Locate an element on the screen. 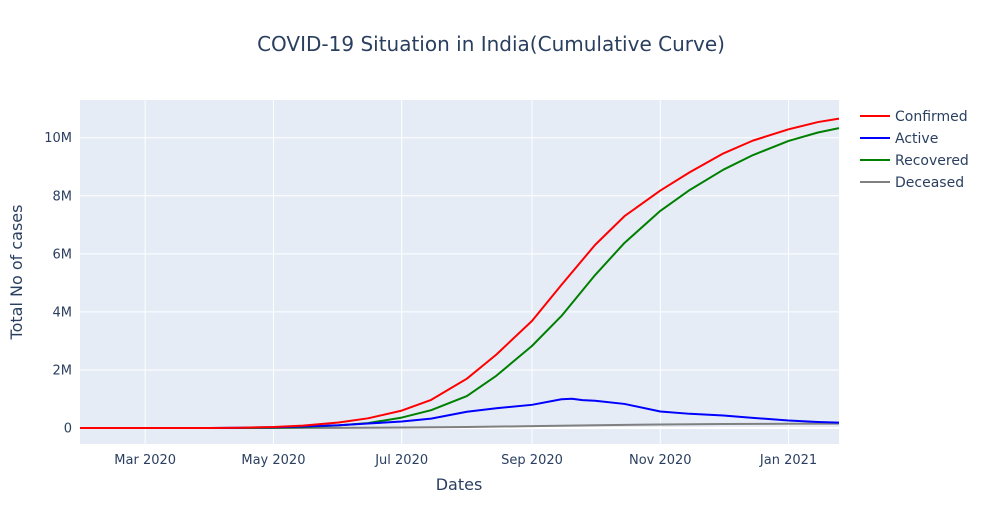 This screenshot has width=983, height=525. y-tick-label: 0 is located at coordinates (68, 429).